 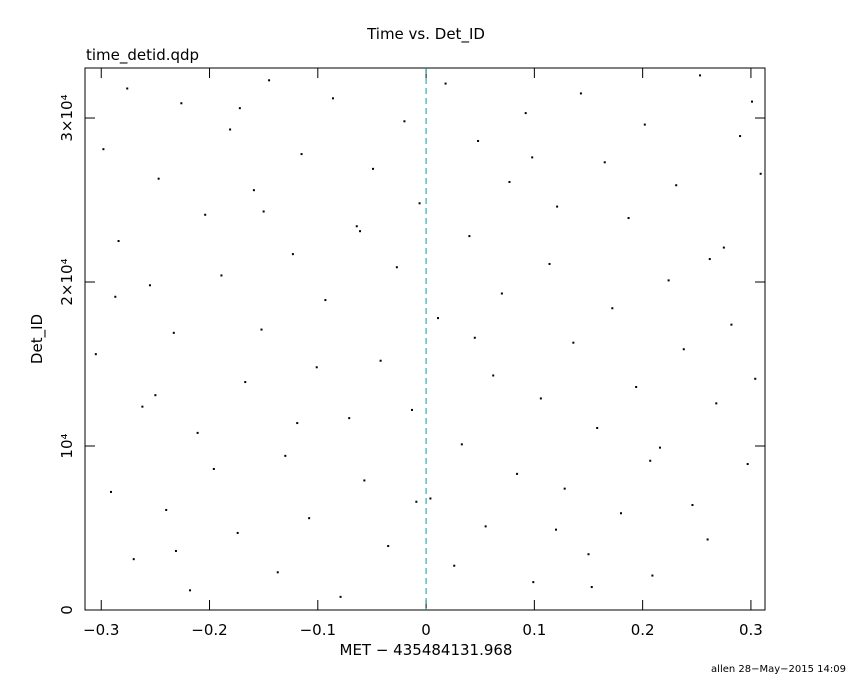 What do you see at coordinates (67, 445) in the screenshot?
I see `y-tick-label: 10⁴` at bounding box center [67, 445].